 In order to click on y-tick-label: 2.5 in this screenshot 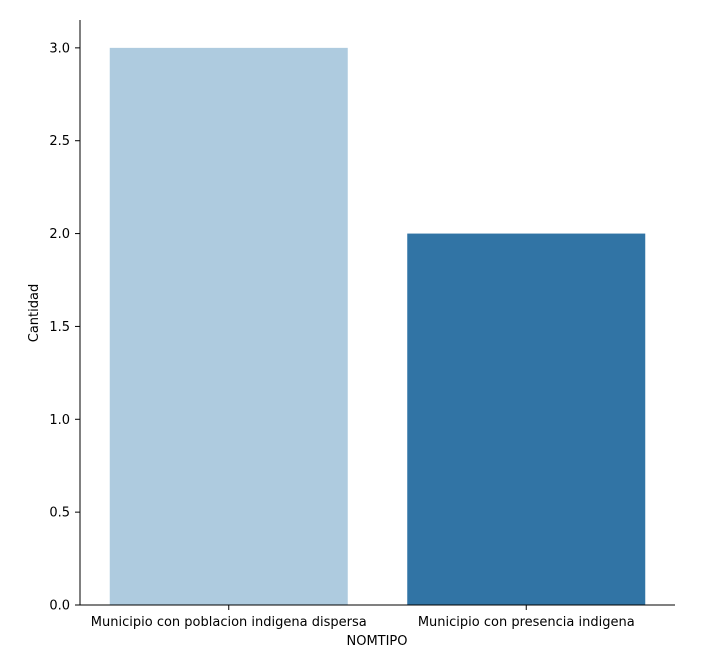, I will do `click(59, 141)`.